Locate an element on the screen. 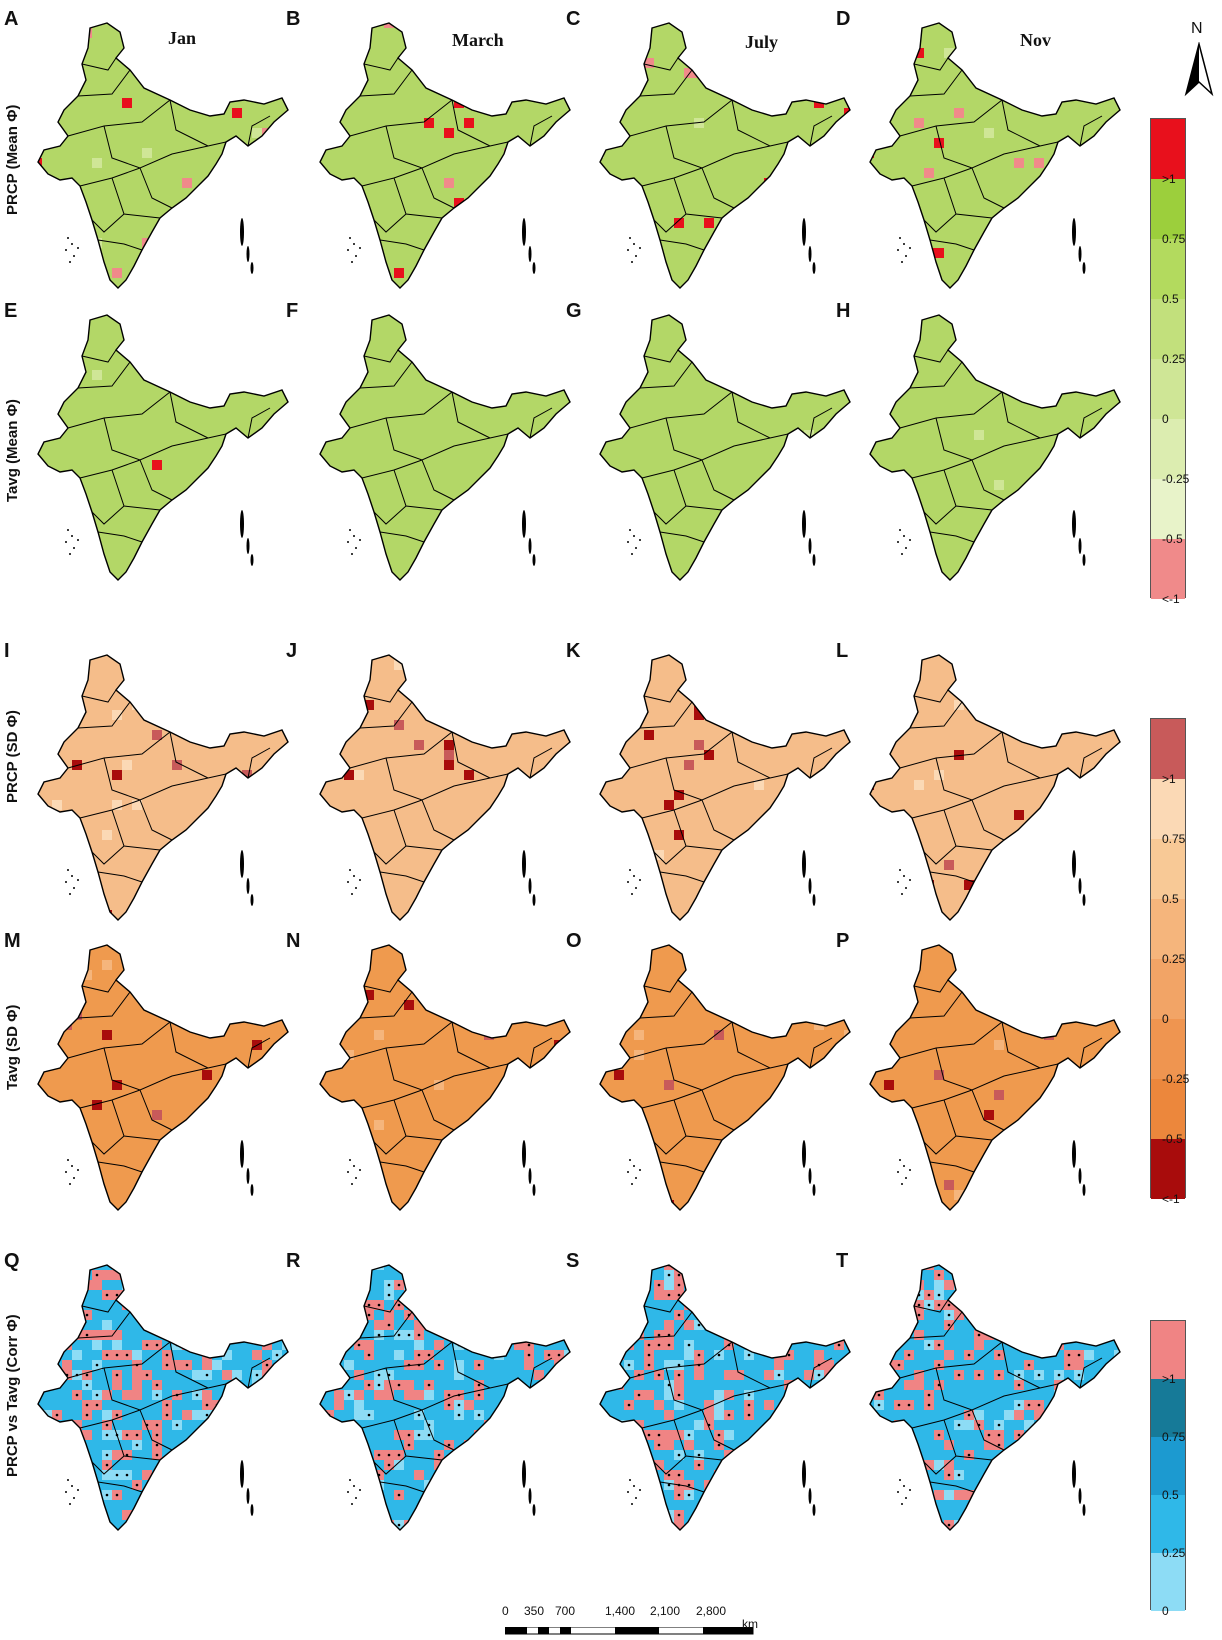  north-arrow-icon is located at coordinates (1199, 69).